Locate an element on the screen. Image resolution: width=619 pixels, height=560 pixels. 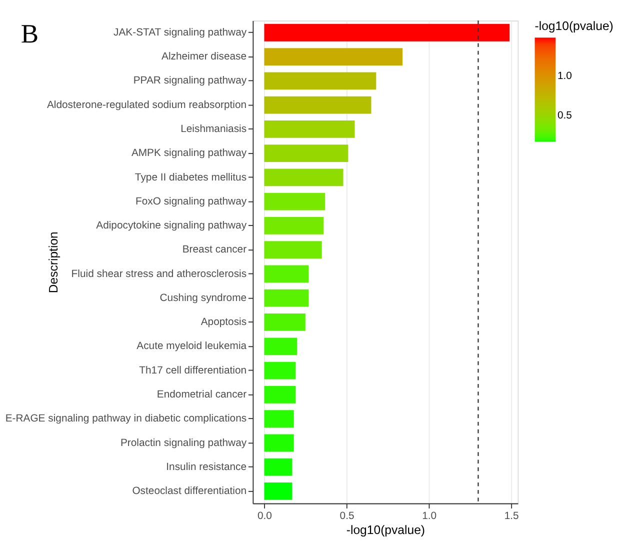
text: B is located at coordinates (29, 33).